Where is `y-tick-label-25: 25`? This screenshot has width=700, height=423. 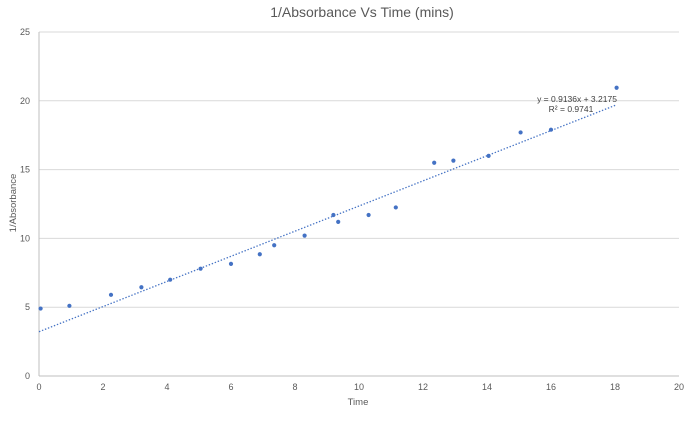
y-tick-label-25: 25 is located at coordinates (25, 32).